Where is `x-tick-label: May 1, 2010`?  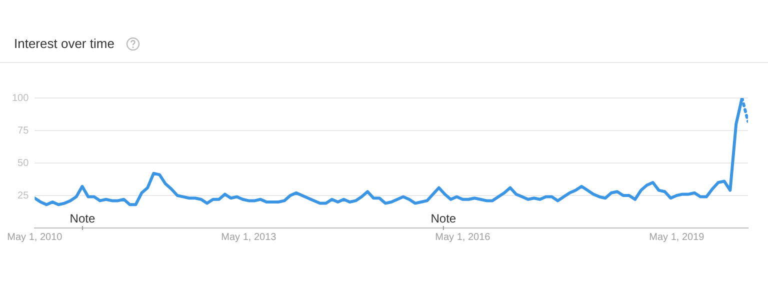 x-tick-label: May 1, 2010 is located at coordinates (35, 237).